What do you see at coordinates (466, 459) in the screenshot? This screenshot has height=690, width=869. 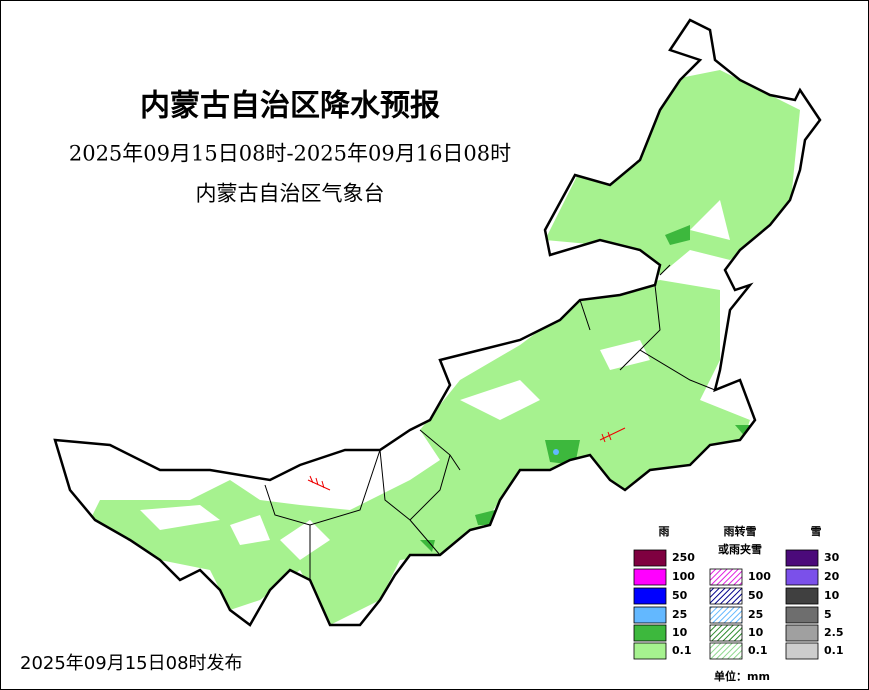 I see `wind-barbs` at bounding box center [466, 459].